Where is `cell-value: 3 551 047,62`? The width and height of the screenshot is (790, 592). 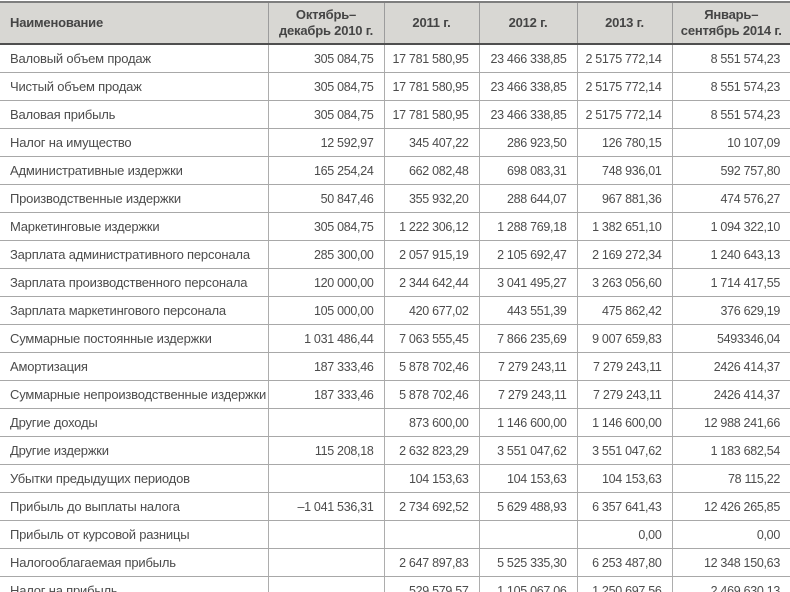
cell-value: 3 551 047,62 is located at coordinates (624, 450).